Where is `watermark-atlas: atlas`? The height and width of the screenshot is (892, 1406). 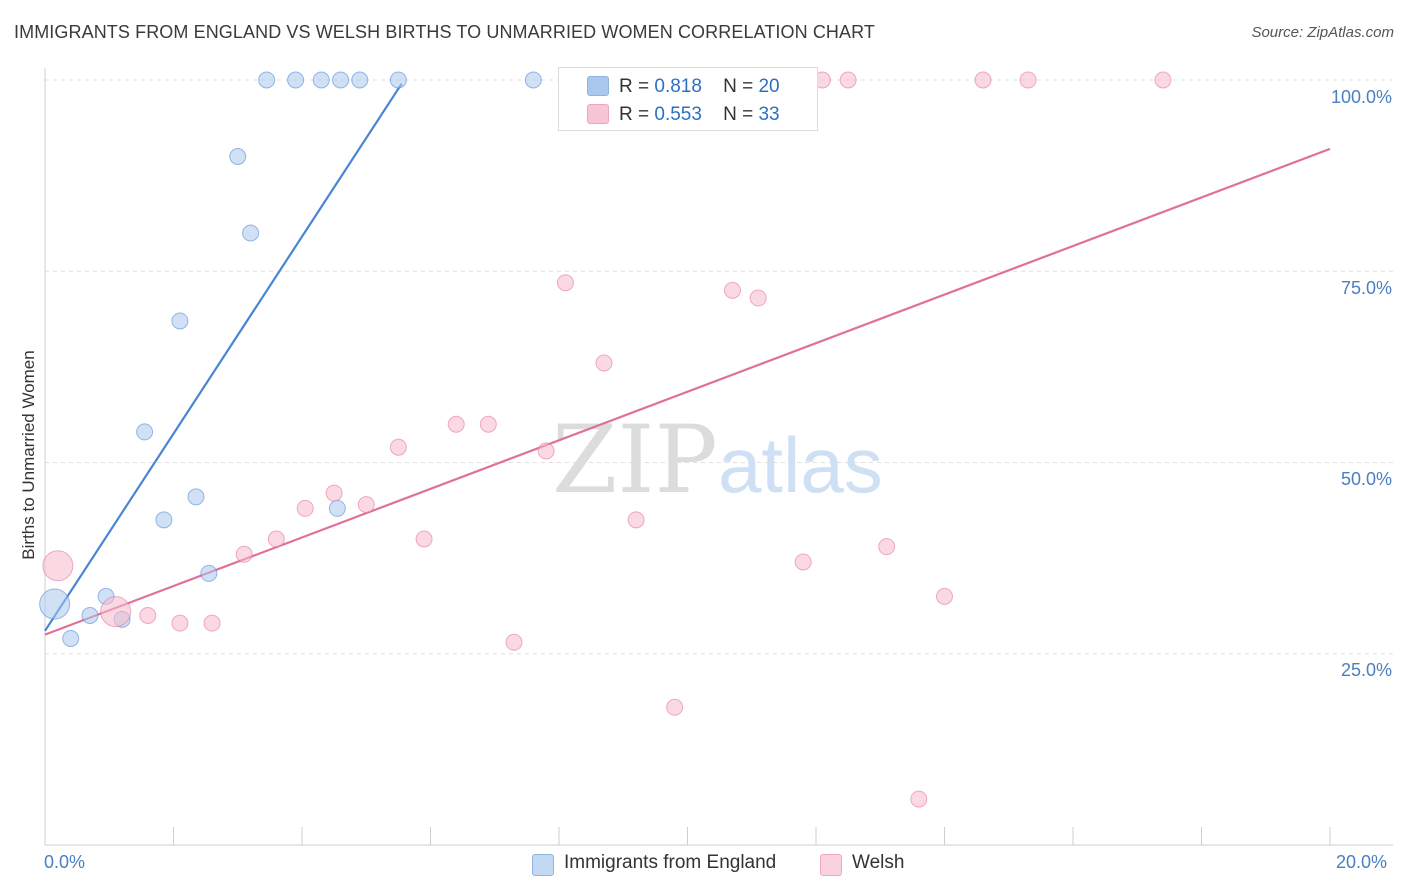 watermark-atlas: atlas is located at coordinates (800, 465).